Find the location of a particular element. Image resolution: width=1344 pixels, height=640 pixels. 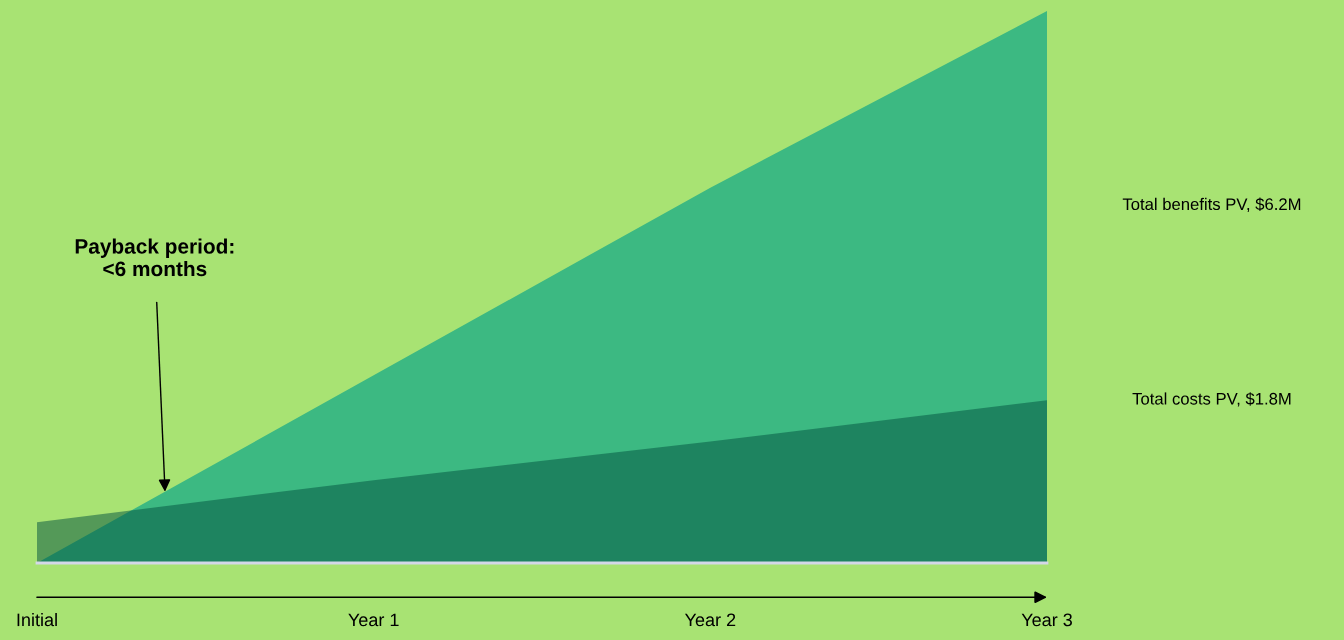

x-tick-label: Initial is located at coordinates (37, 620).